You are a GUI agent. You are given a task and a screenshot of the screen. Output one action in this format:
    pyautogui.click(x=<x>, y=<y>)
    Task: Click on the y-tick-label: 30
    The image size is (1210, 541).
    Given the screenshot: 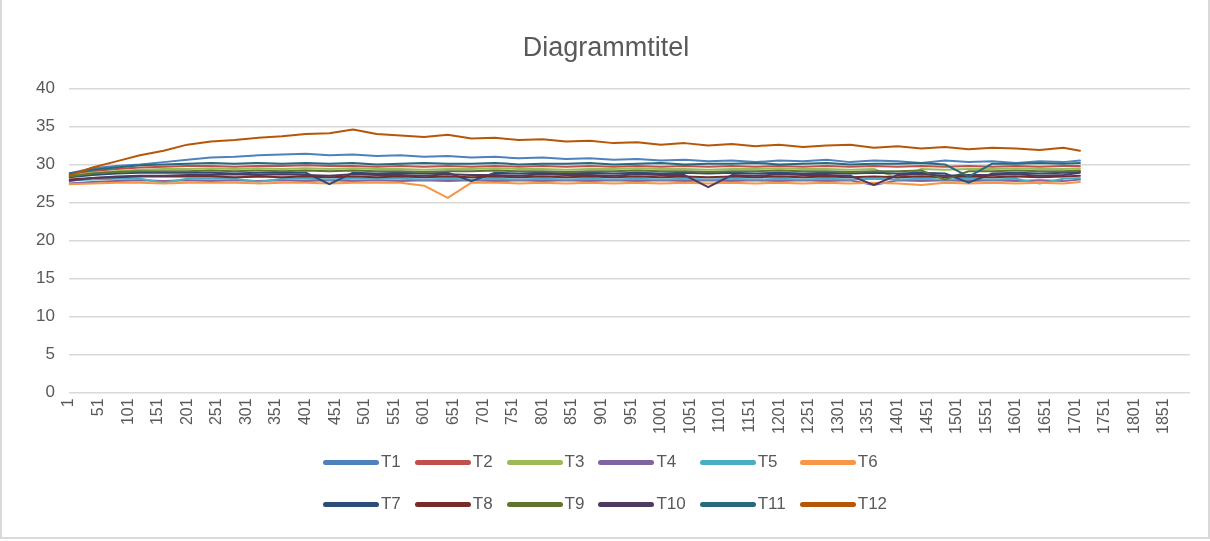 What is the action you would take?
    pyautogui.click(x=45, y=164)
    